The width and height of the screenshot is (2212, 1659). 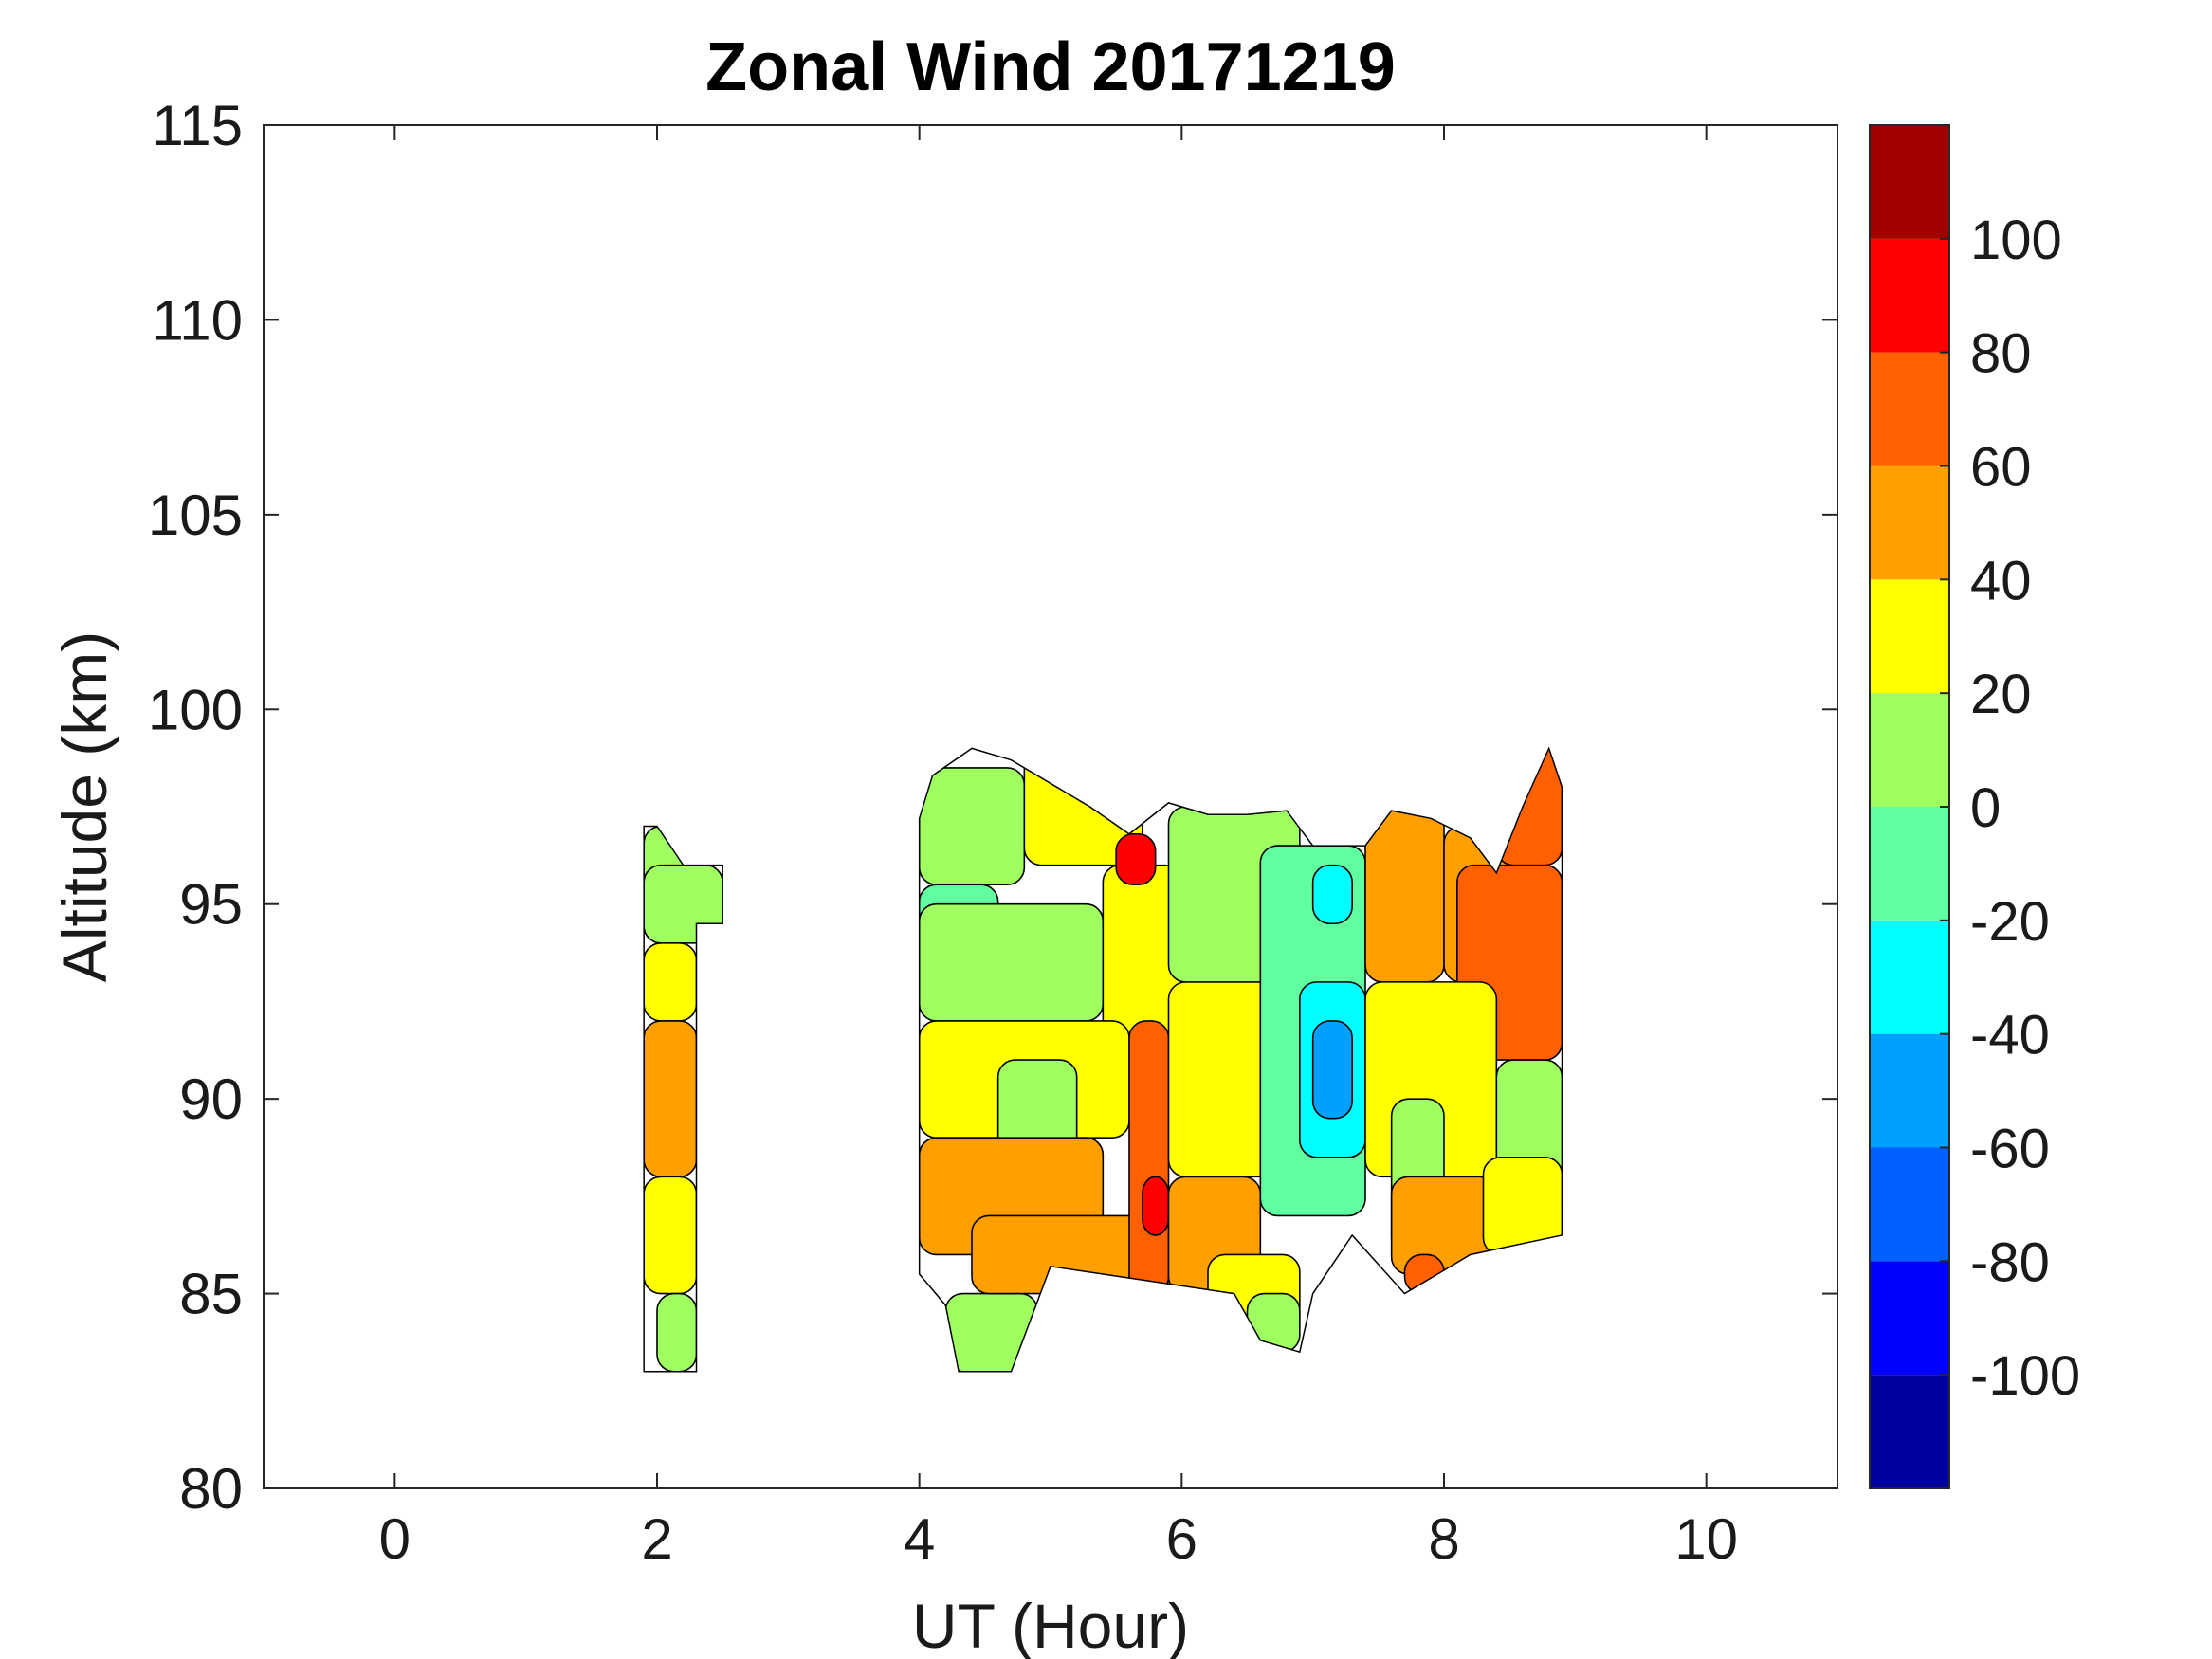 What do you see at coordinates (211, 905) in the screenshot?
I see `y-tick-label: 95` at bounding box center [211, 905].